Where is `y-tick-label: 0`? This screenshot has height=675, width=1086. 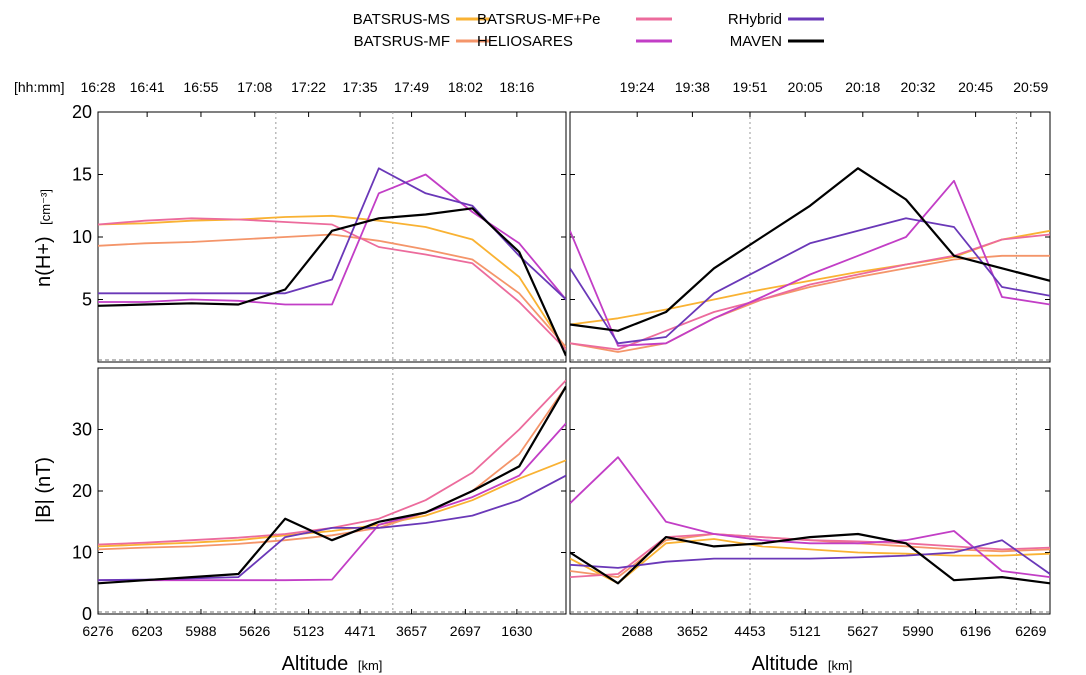 y-tick-label: 0 is located at coordinates (87, 614).